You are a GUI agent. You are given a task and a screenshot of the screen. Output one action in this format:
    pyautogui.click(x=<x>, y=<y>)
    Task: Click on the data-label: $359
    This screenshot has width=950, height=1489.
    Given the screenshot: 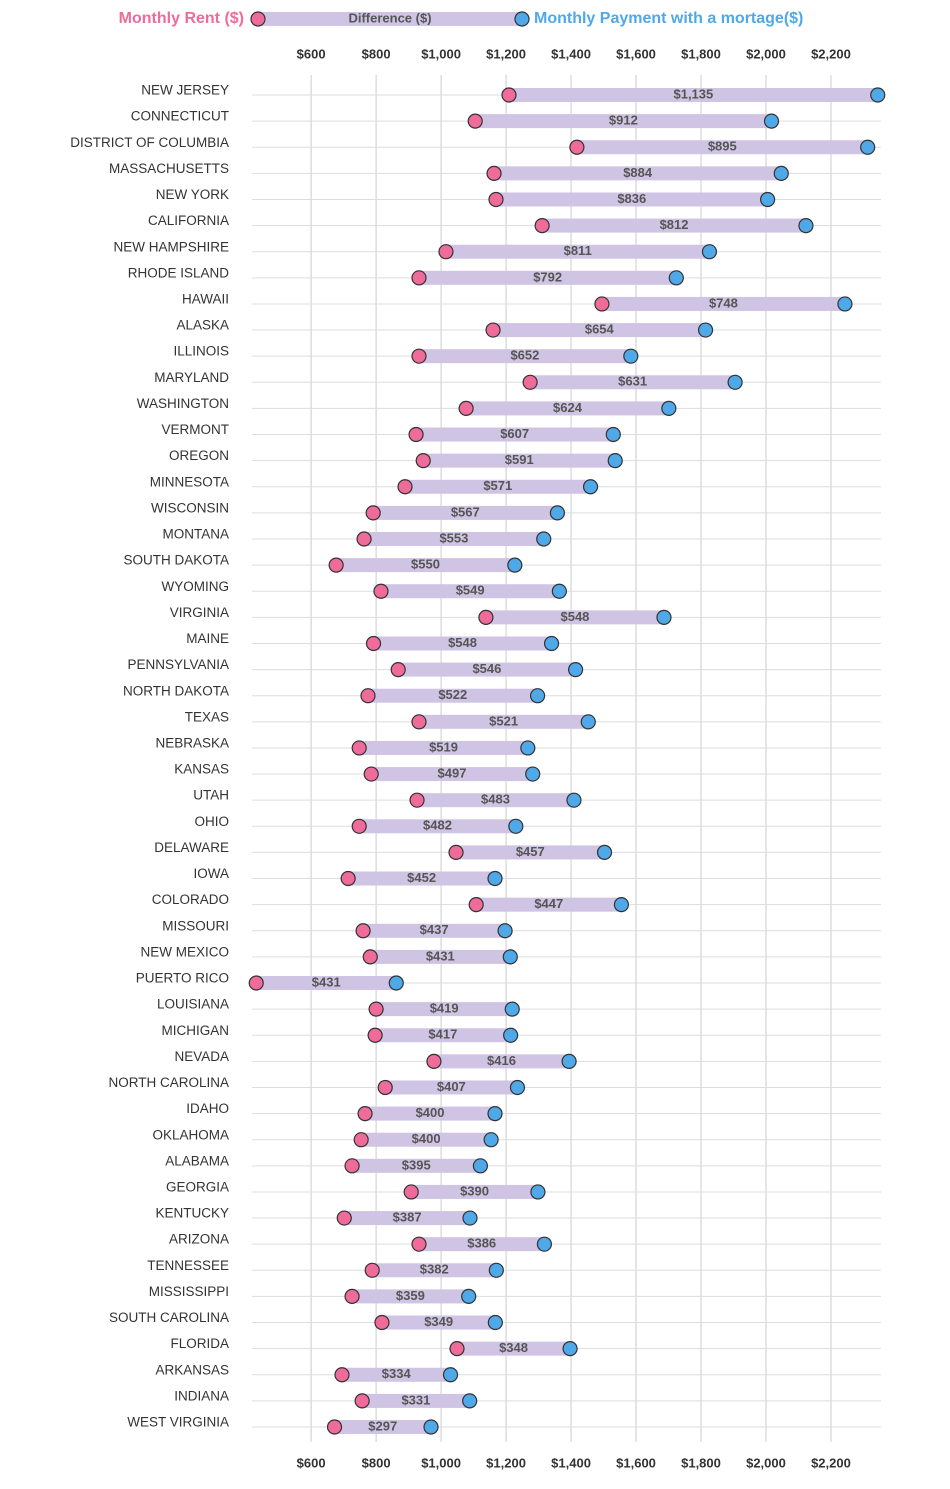 What is the action you would take?
    pyautogui.click(x=410, y=1295)
    